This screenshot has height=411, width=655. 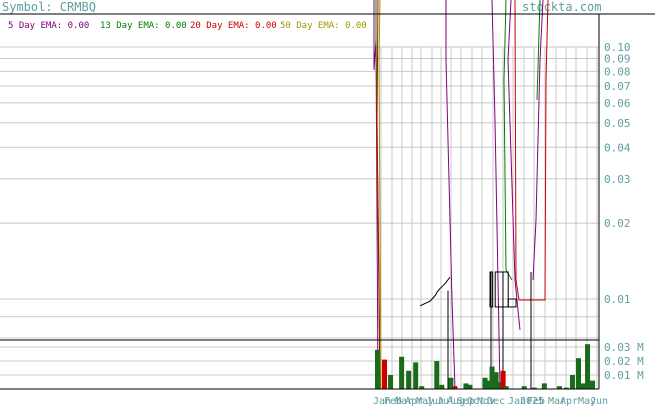 I want to click on month-label: Dec, so click(x=496, y=401).